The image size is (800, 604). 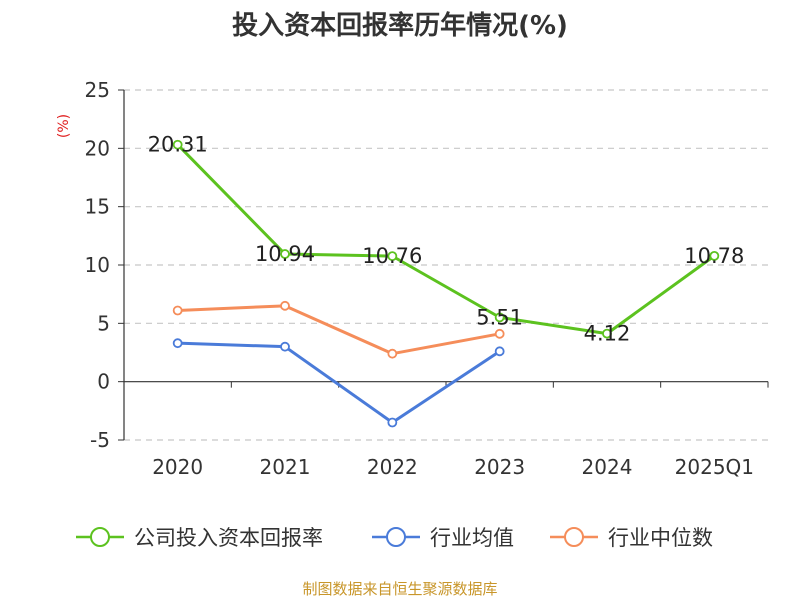 I want to click on data-label-0-2: 10.76, so click(x=392, y=256).